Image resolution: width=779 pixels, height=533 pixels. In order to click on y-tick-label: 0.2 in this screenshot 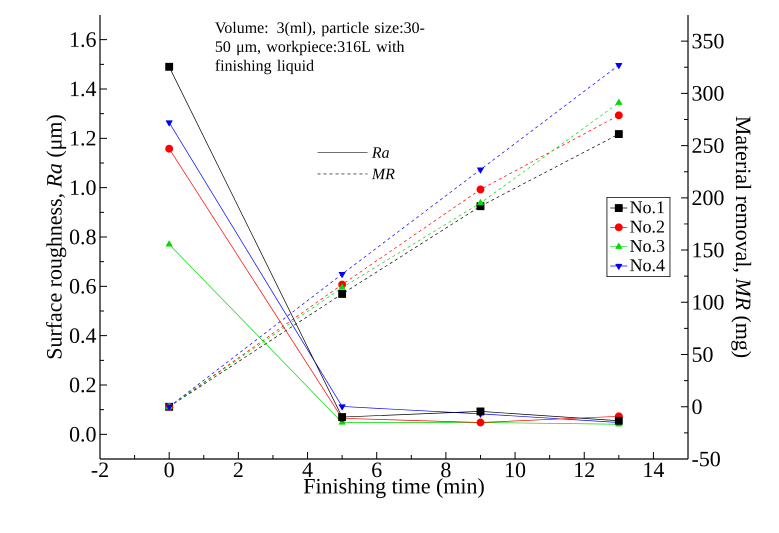, I will do `click(83, 385)`.